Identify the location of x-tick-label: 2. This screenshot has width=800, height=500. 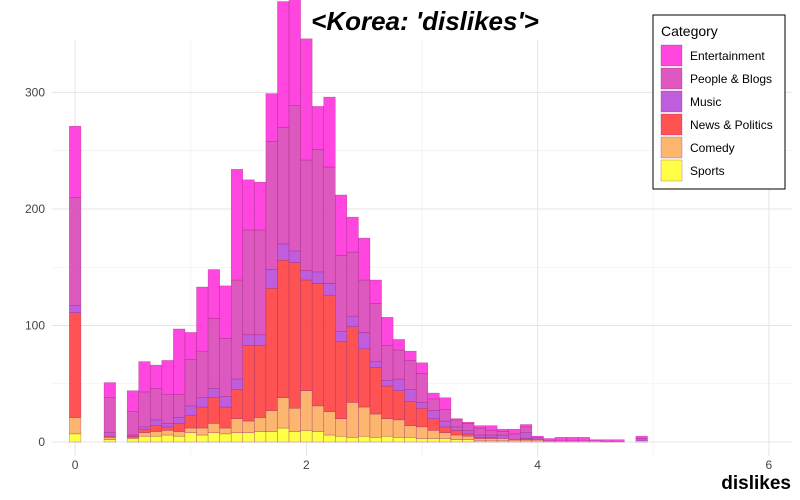
(306, 465).